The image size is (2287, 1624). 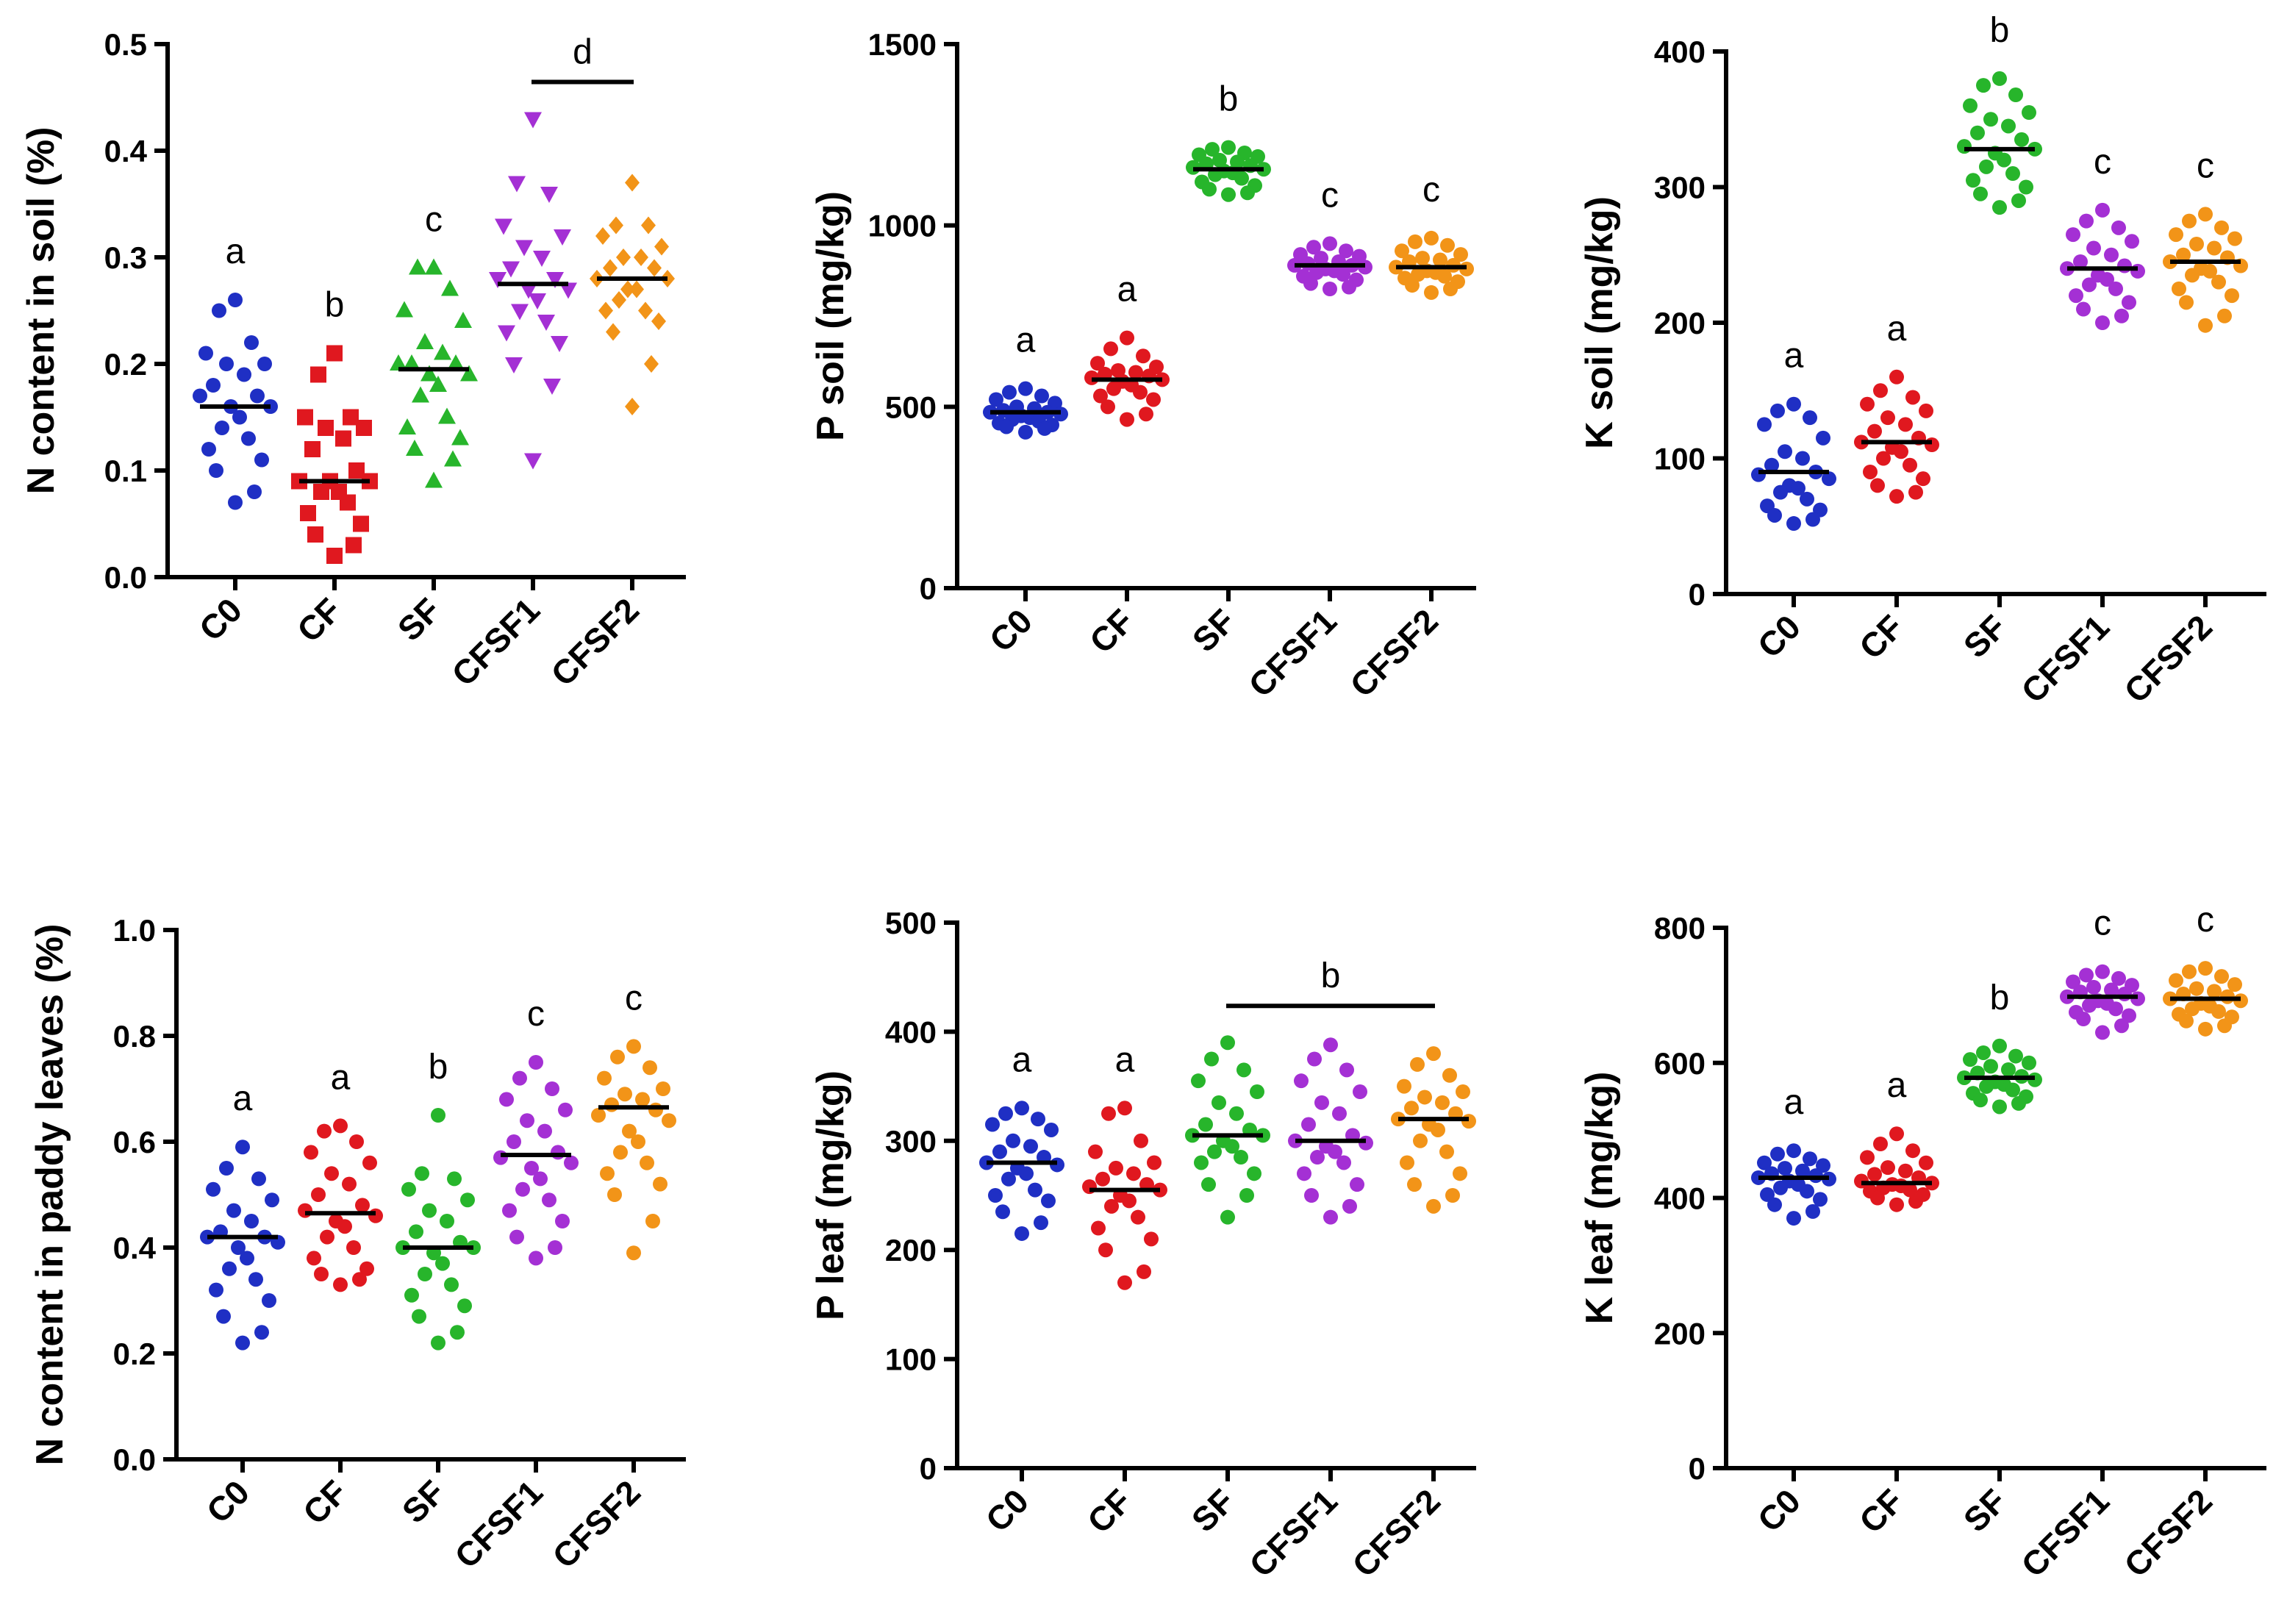 I want to click on y-tick-label: 0.4, so click(x=135, y=1248).